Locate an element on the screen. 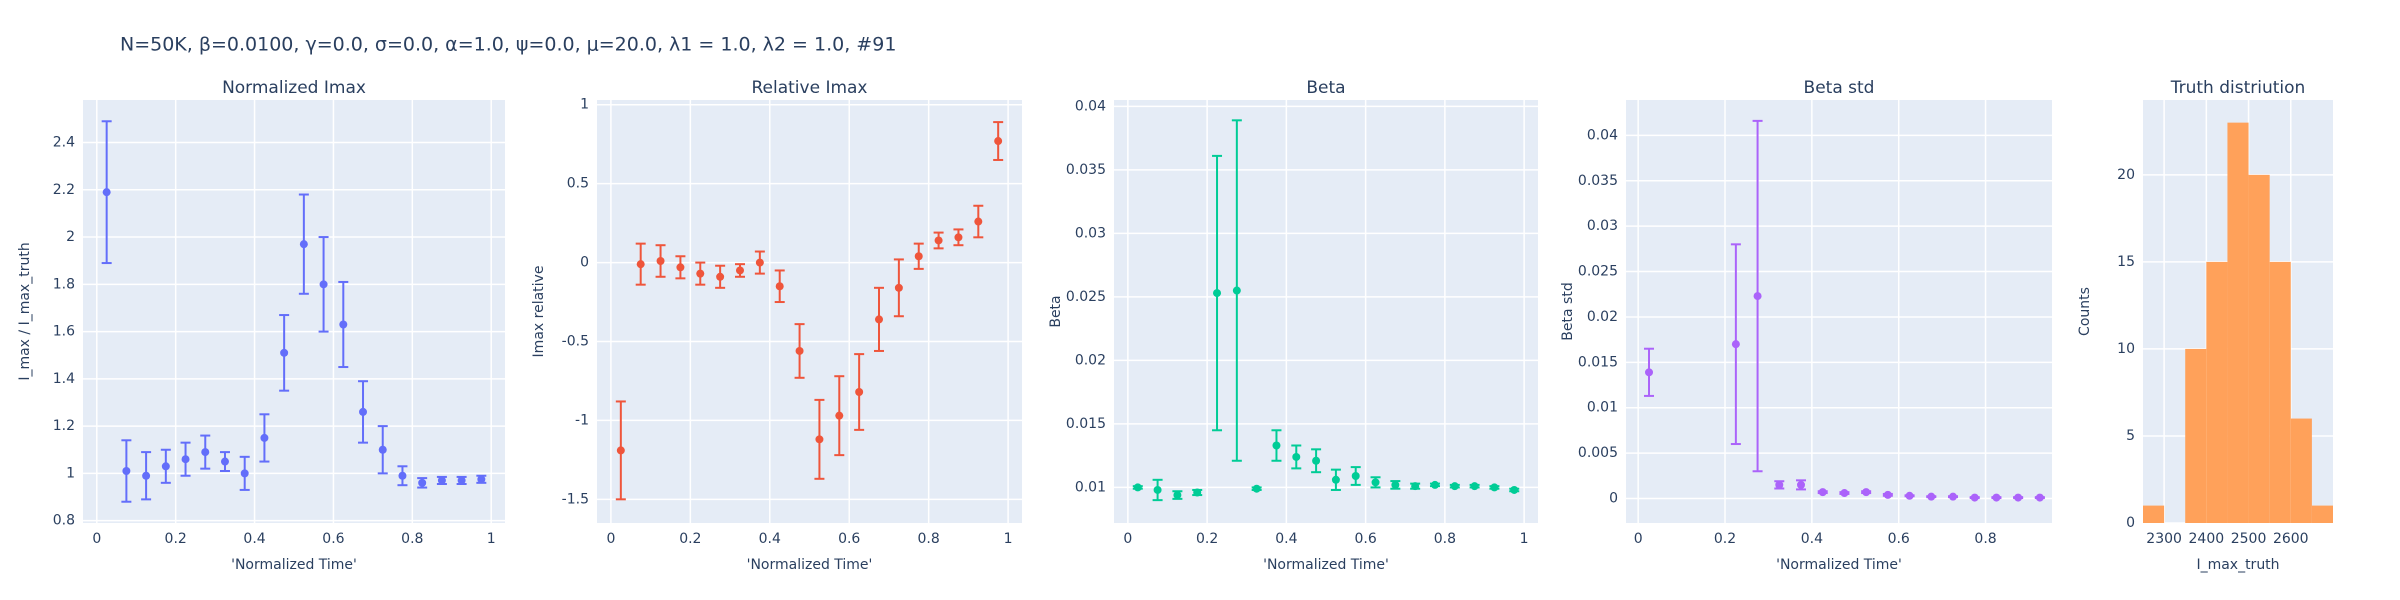  y-axis-label: I_max / I_max_truth is located at coordinates (25, 311).